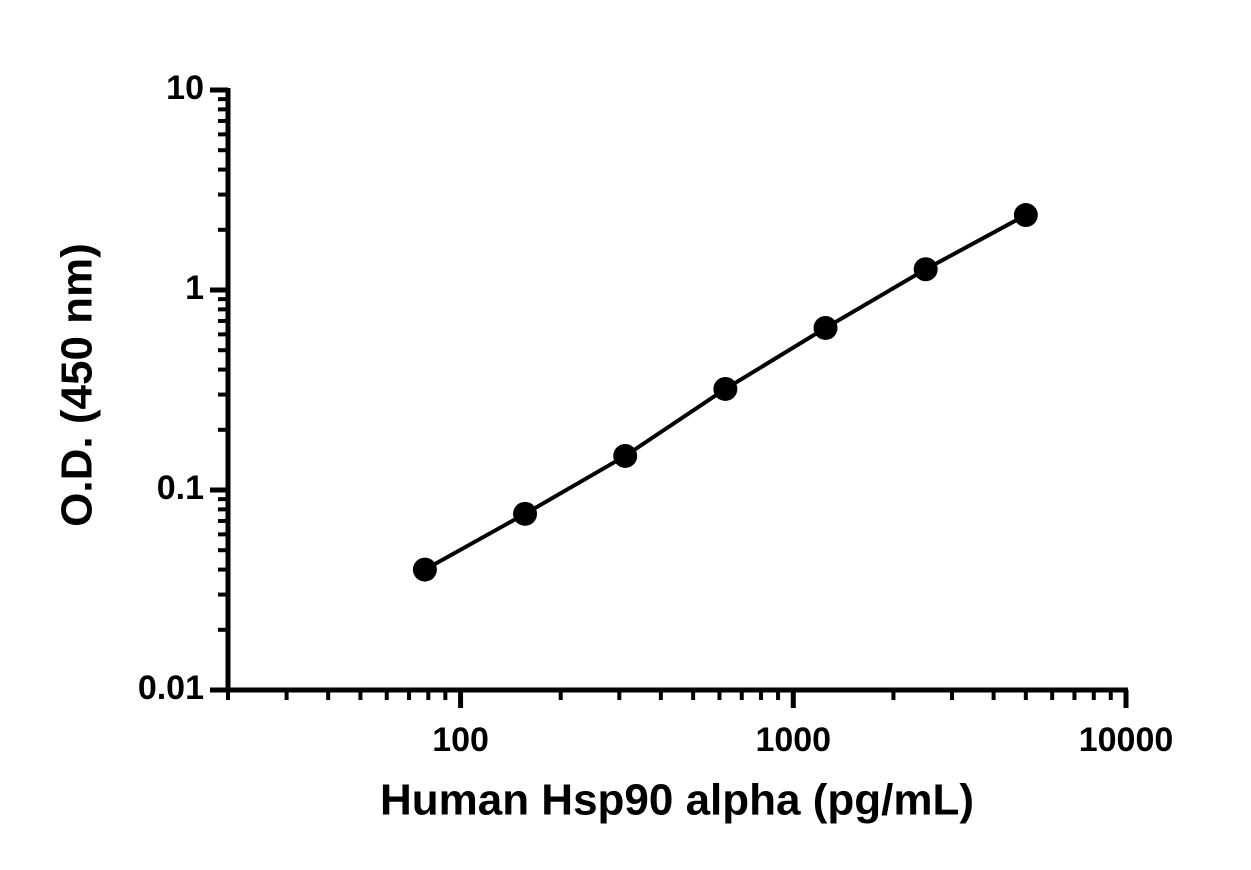 The width and height of the screenshot is (1251, 870). Describe the element at coordinates (171, 688) in the screenshot. I see `y-tick-label: 0.01` at that location.